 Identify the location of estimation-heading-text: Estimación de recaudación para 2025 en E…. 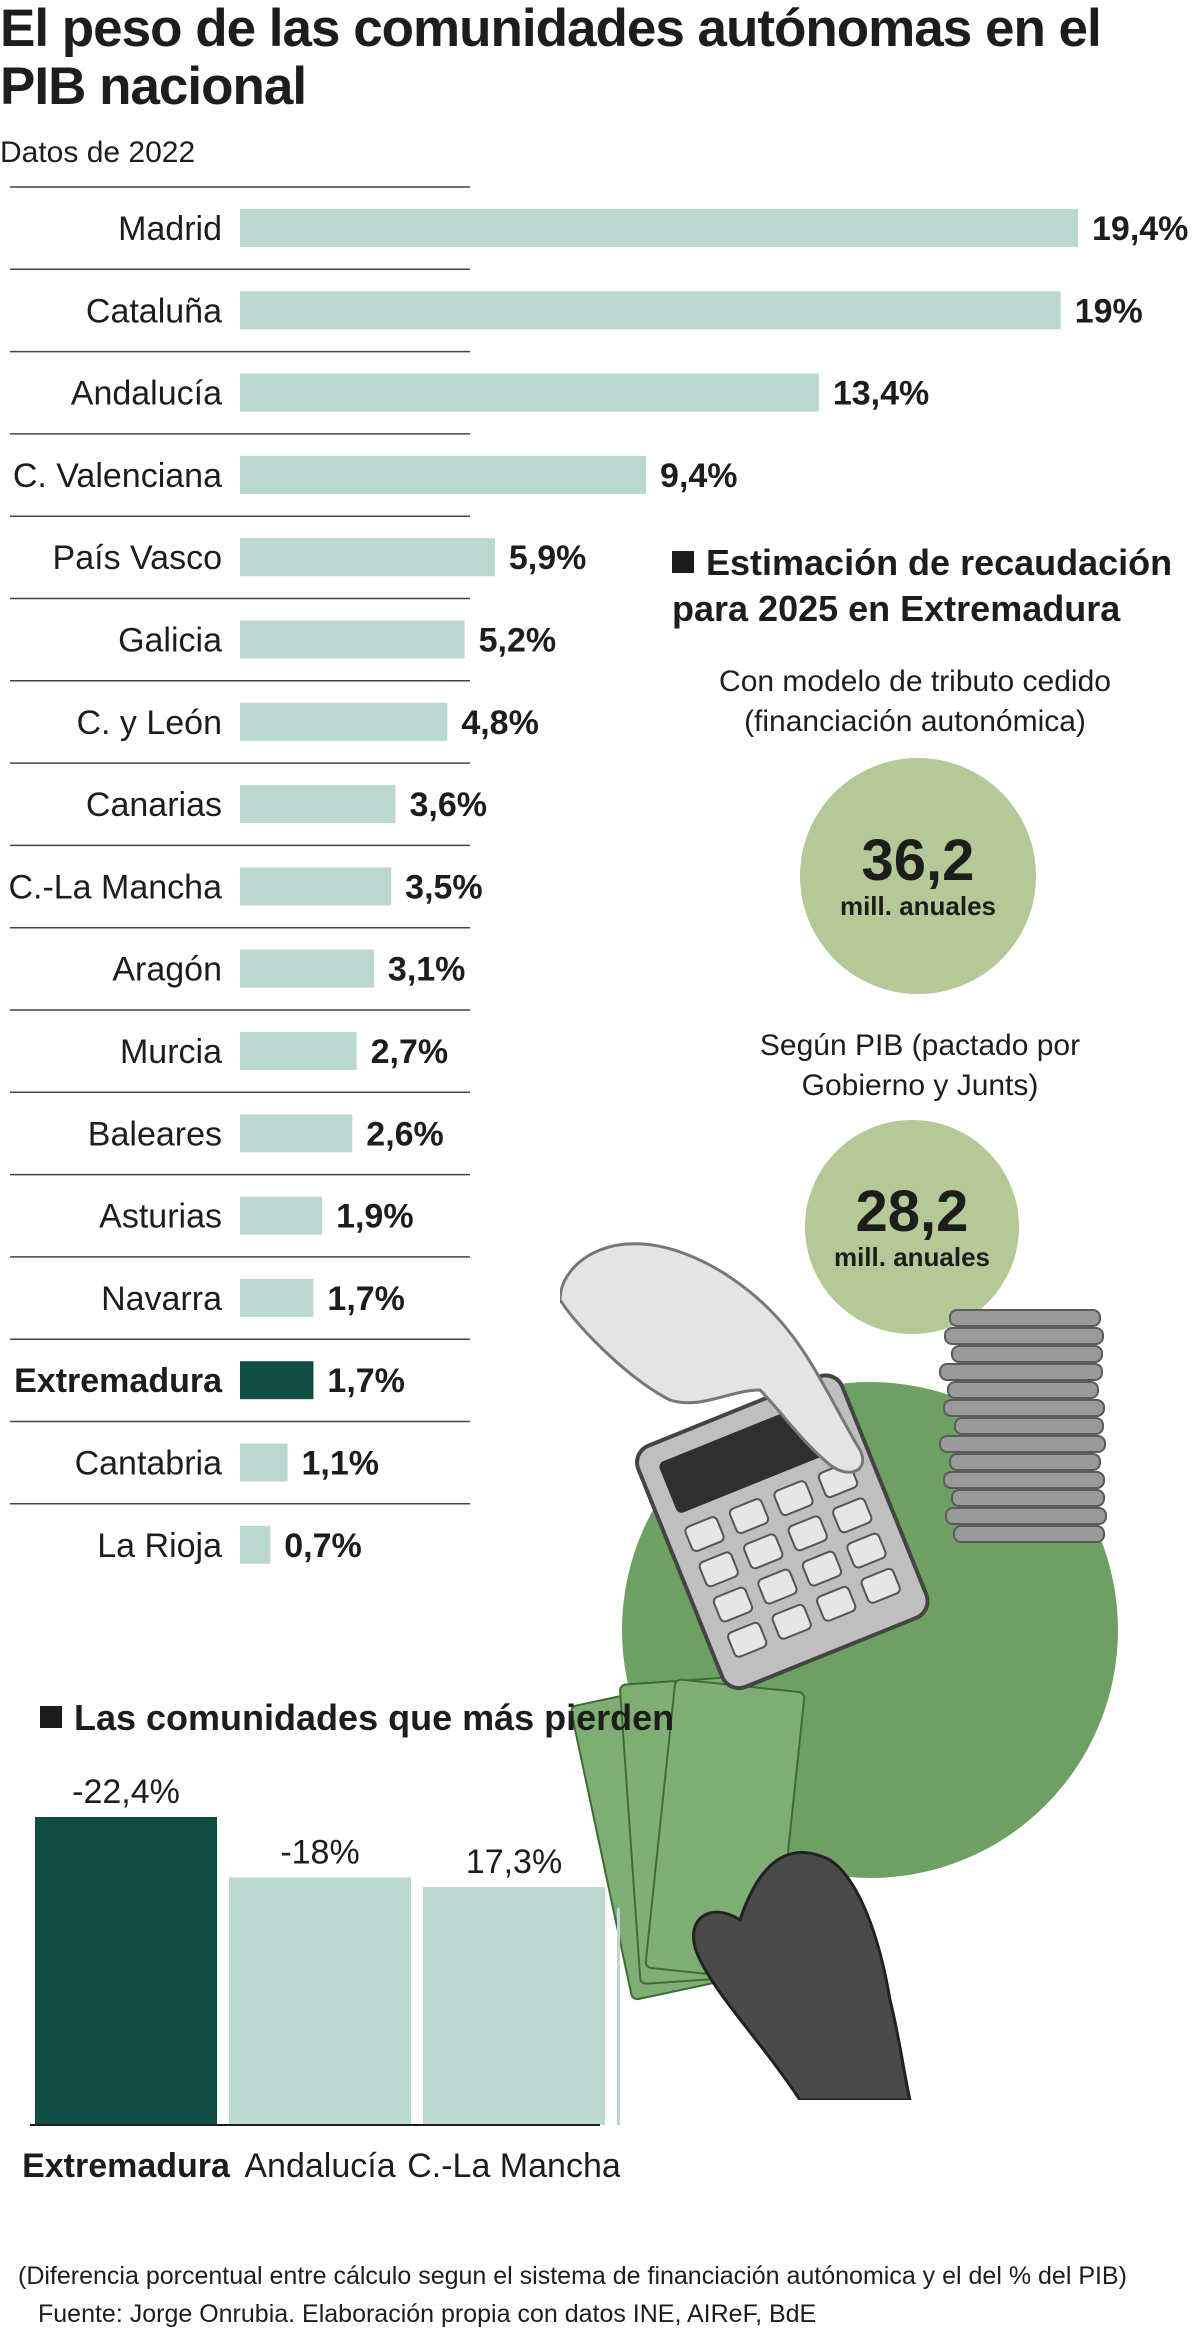
(922, 585).